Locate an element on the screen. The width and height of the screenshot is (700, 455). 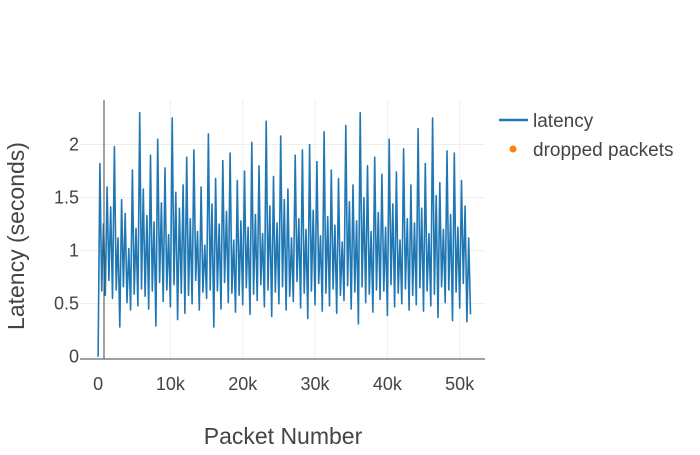
y-tick-label: 1.5 is located at coordinates (66, 198).